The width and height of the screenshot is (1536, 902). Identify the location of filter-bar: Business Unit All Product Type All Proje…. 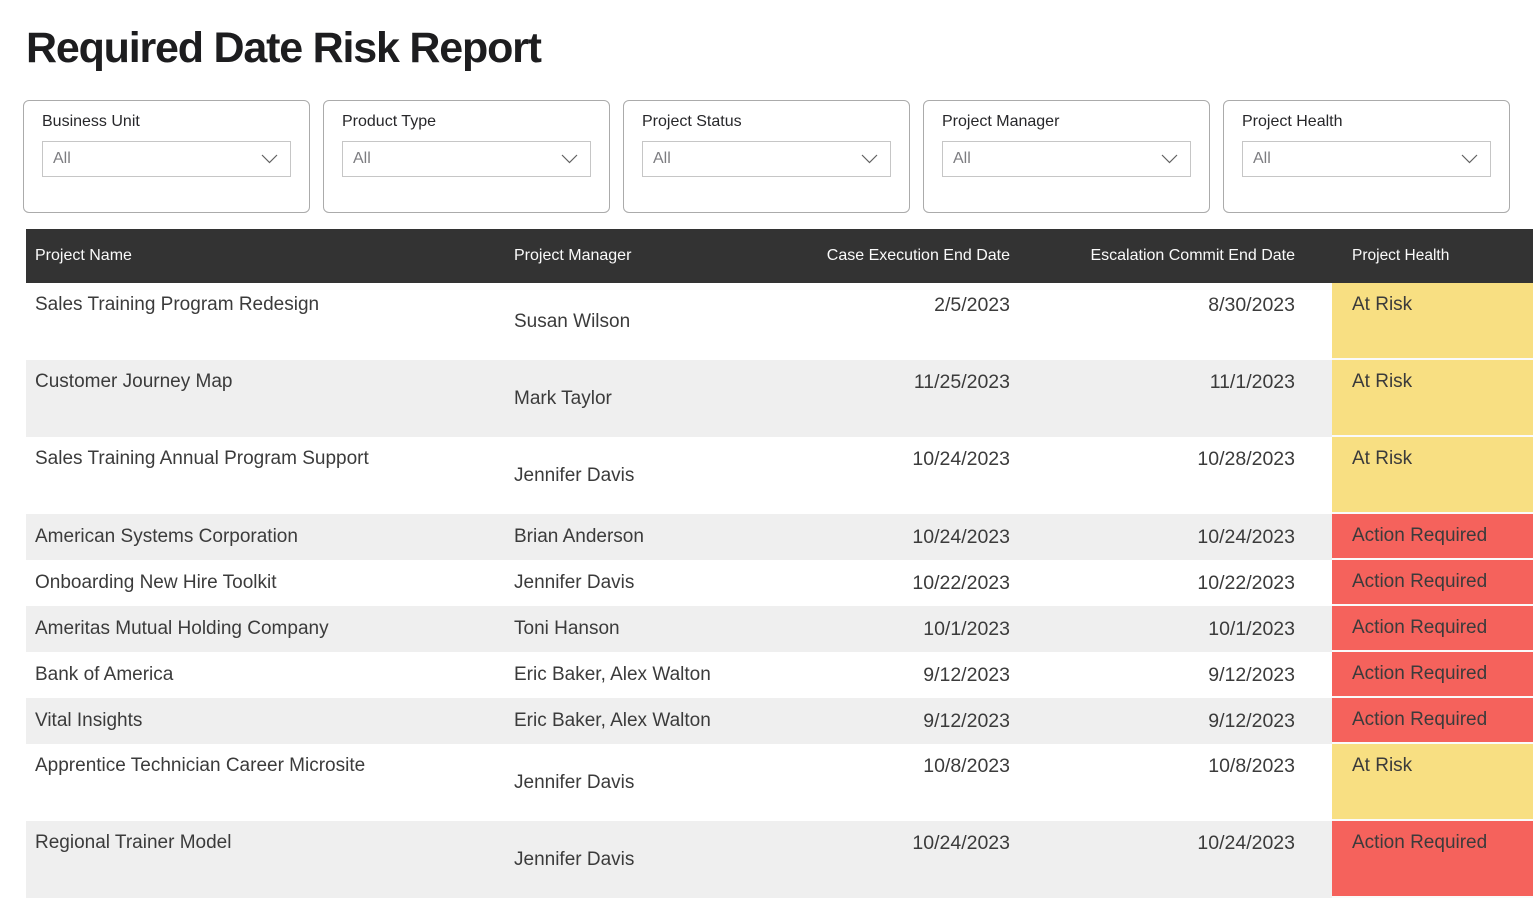
(779, 156).